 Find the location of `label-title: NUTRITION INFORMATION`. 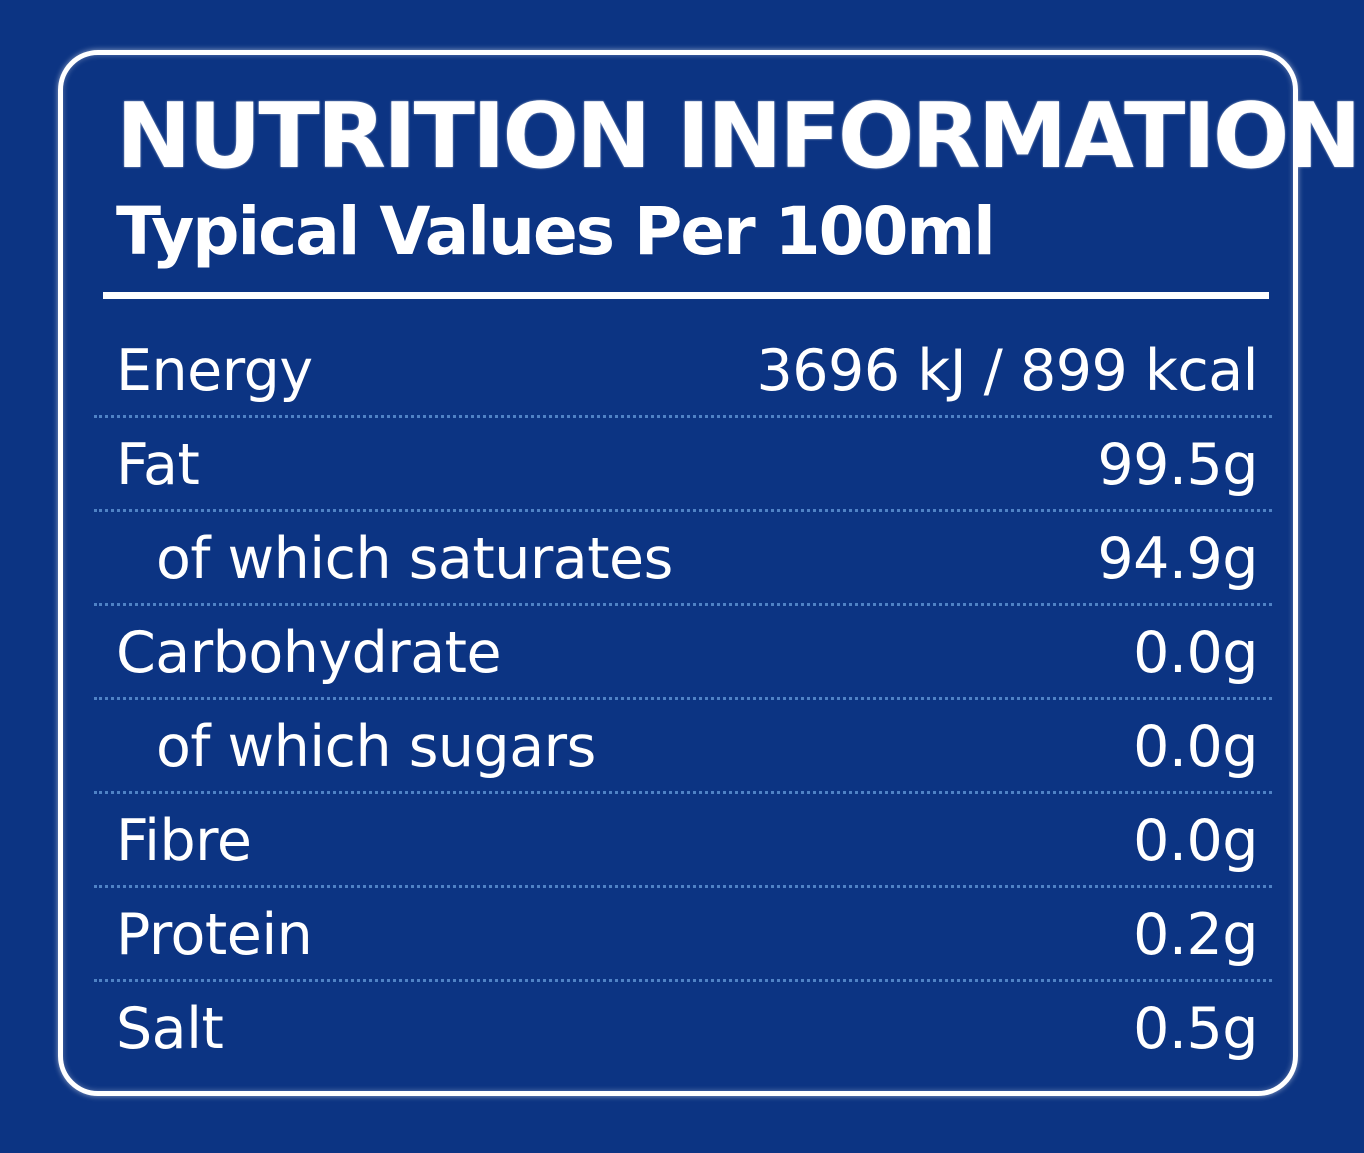

label-title: NUTRITION INFORMATION is located at coordinates (739, 136).